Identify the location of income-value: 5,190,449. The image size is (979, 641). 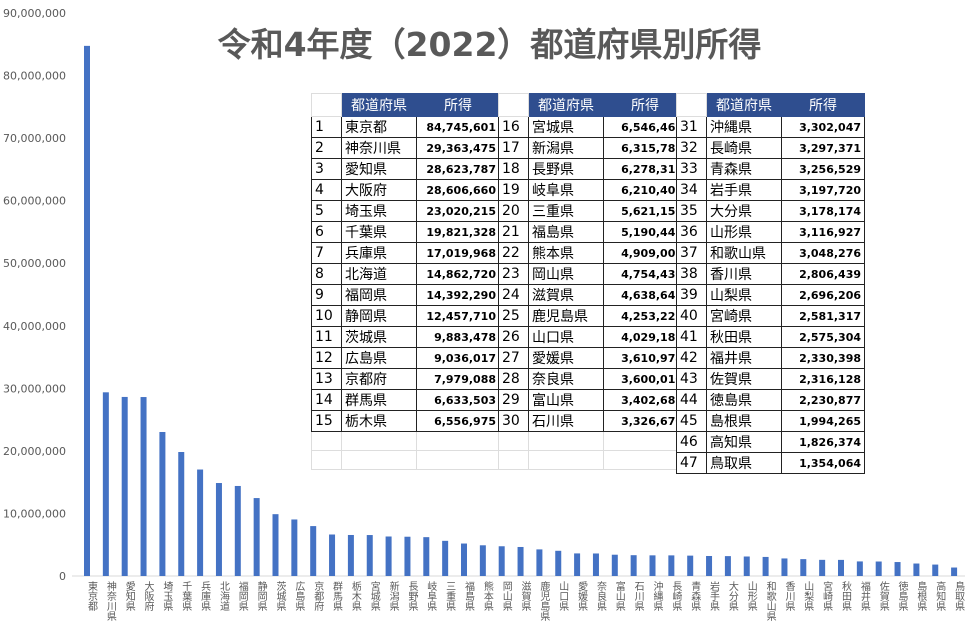
(645, 232).